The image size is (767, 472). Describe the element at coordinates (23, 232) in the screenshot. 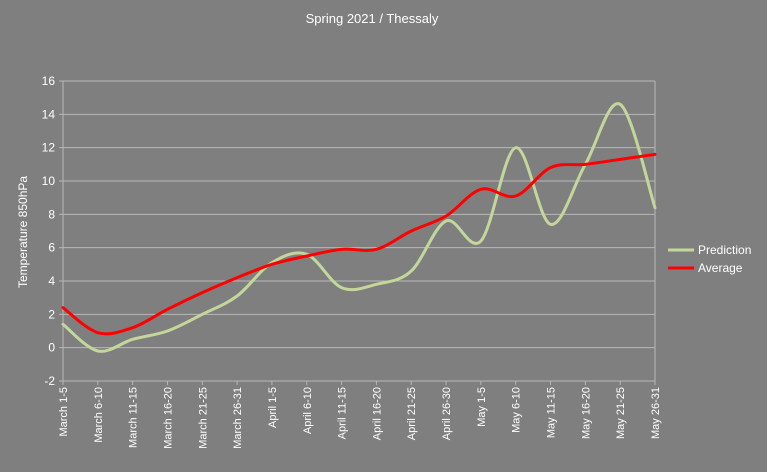

I see `y-axis-label: Temperature 850hPa` at that location.